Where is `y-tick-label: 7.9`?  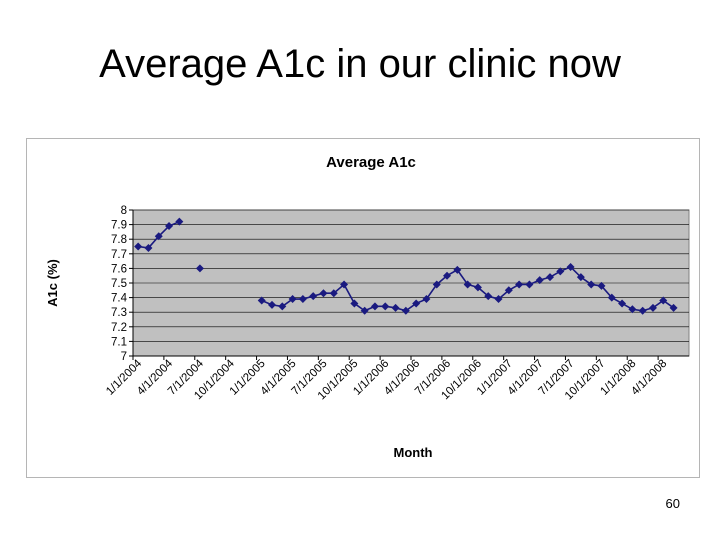
y-tick-label: 7.9 is located at coordinates (119, 226).